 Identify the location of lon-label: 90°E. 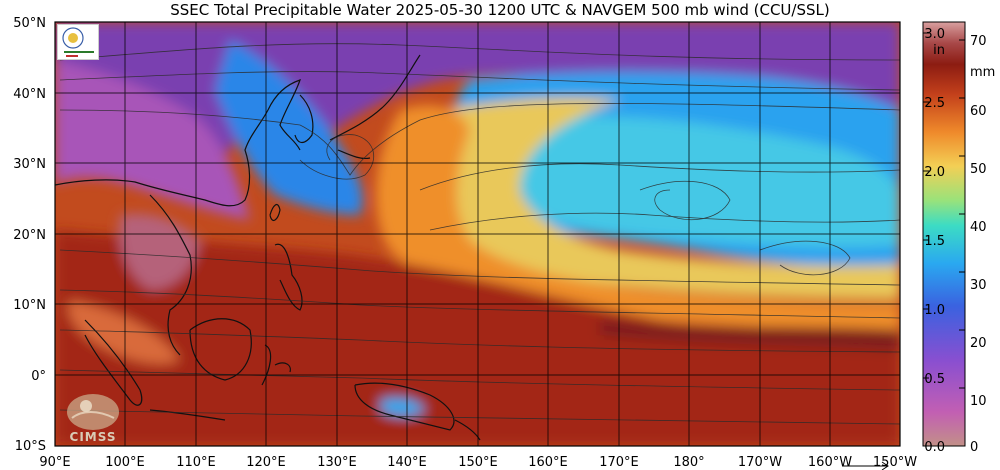
(54, 462).